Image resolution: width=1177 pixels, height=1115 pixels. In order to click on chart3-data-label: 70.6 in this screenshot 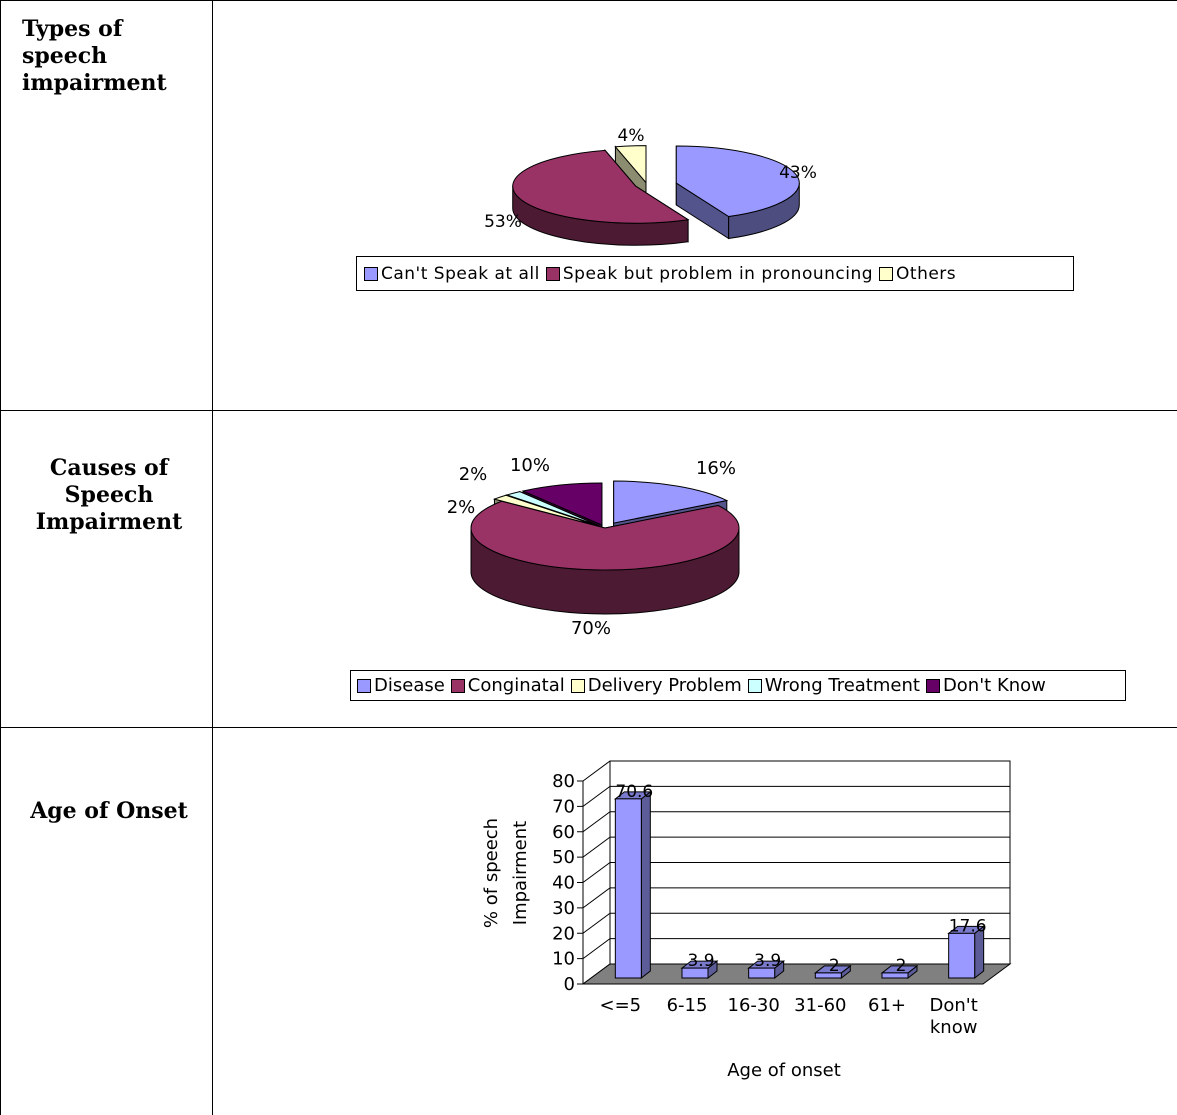, I will do `click(634, 792)`.